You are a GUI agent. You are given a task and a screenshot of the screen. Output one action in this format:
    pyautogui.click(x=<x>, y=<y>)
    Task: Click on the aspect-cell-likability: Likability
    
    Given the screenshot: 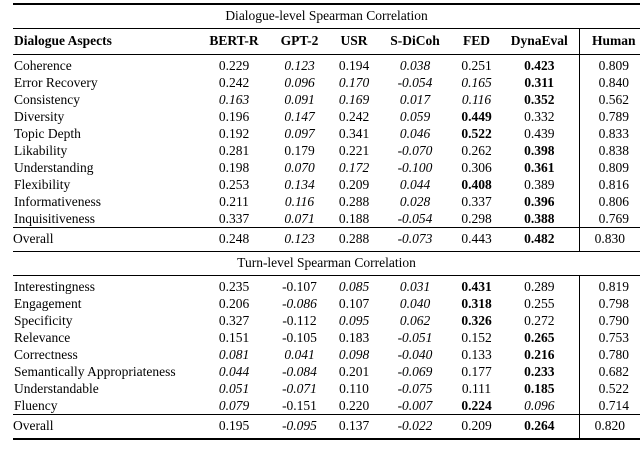 What is the action you would take?
    pyautogui.click(x=41, y=150)
    